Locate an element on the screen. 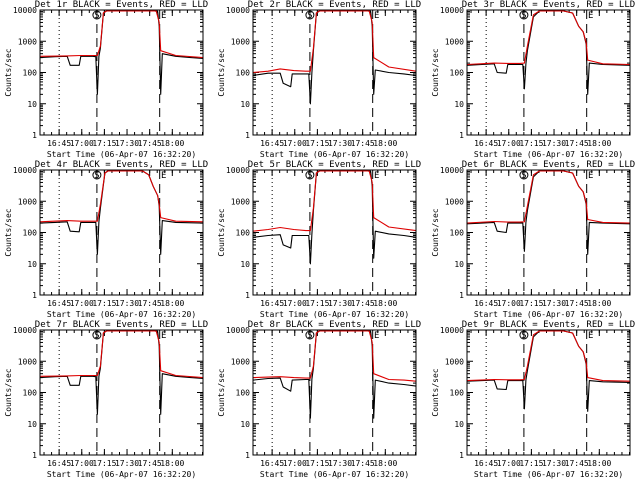 This screenshot has width=640, height=480. panel-title: Det 9r BLACK = Events, RED = LLD is located at coordinates (548, 325).